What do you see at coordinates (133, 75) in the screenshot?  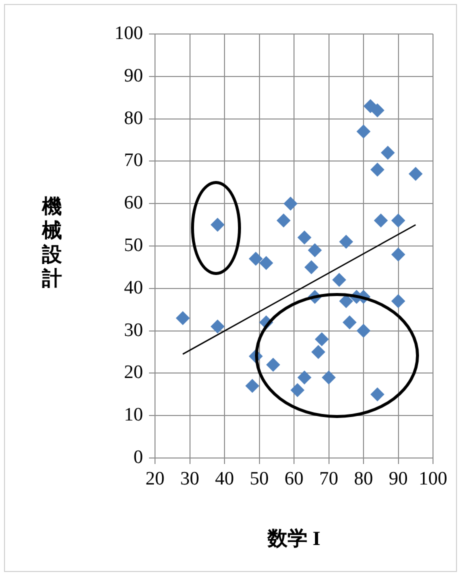 I see `y-tick-label: 90` at bounding box center [133, 75].